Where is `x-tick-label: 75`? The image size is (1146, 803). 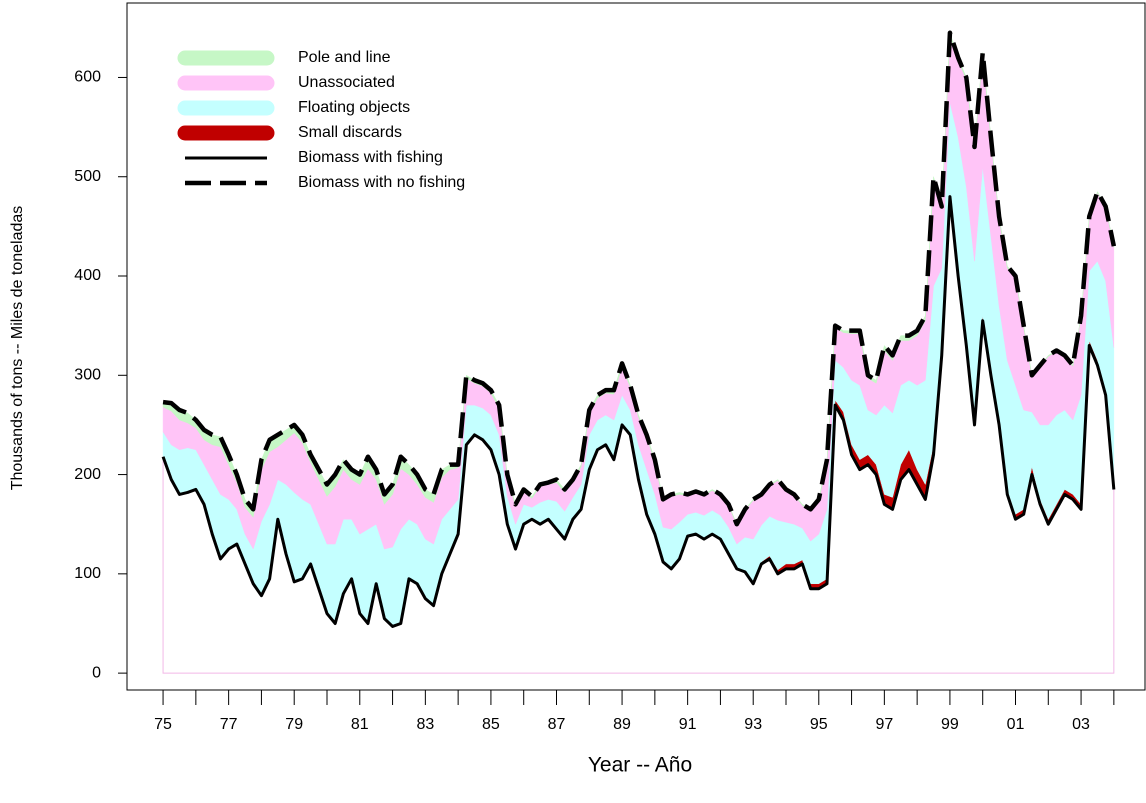
x-tick-label: 75 is located at coordinates (163, 724).